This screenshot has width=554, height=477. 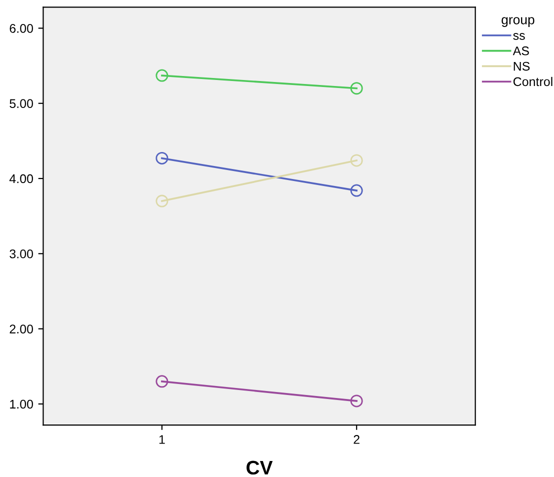 I want to click on legend-label: ss, so click(x=519, y=36).